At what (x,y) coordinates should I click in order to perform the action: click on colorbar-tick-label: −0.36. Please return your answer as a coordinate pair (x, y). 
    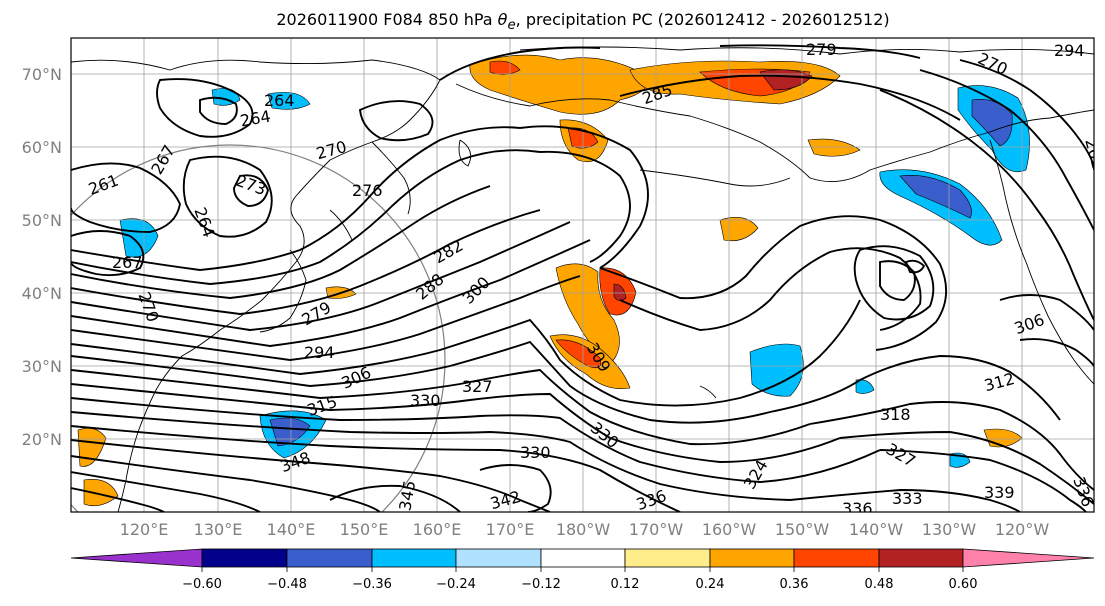
    Looking at the image, I should click on (372, 584).